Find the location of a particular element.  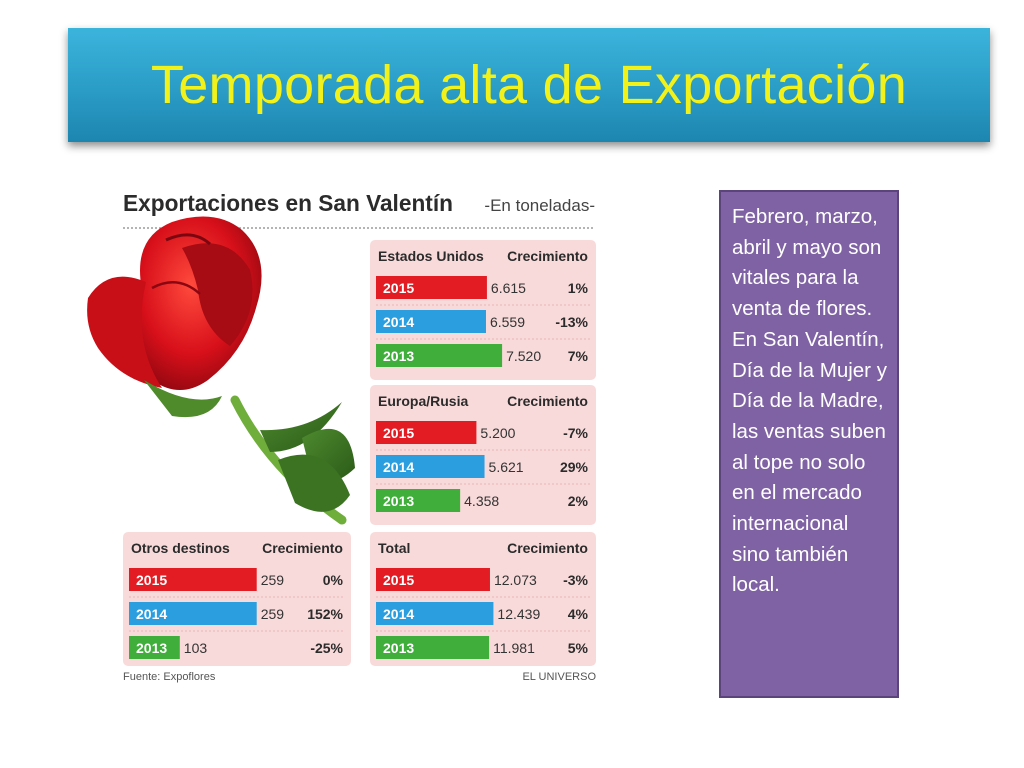

growth-label: -25% is located at coordinates (326, 648).